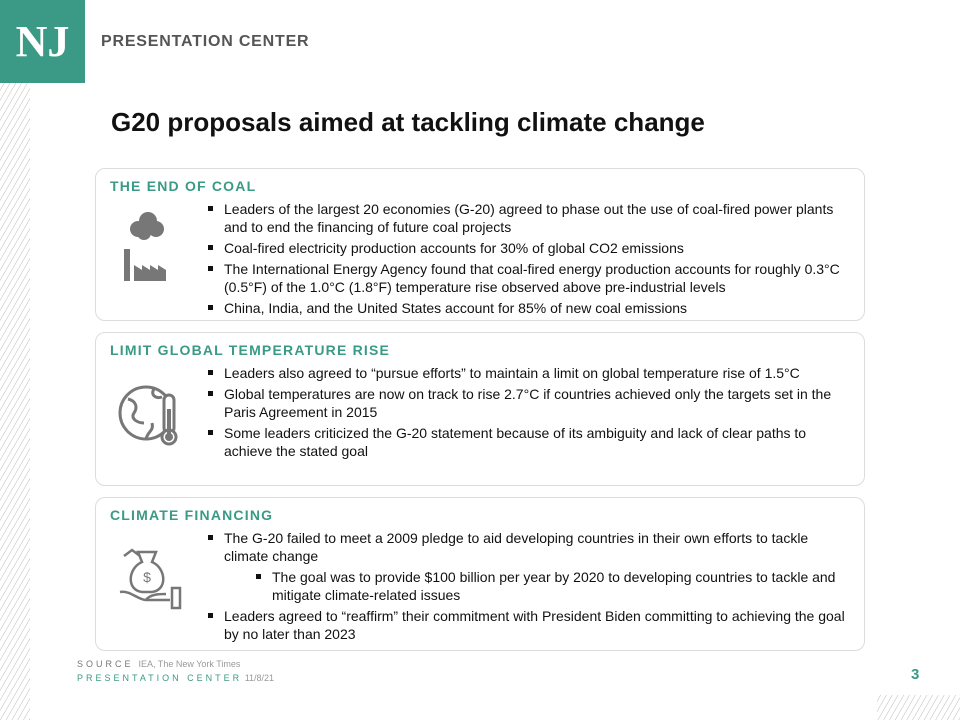 Image resolution: width=960 pixels, height=720 pixels. I want to click on money-hand-icon: $, so click(150, 579).